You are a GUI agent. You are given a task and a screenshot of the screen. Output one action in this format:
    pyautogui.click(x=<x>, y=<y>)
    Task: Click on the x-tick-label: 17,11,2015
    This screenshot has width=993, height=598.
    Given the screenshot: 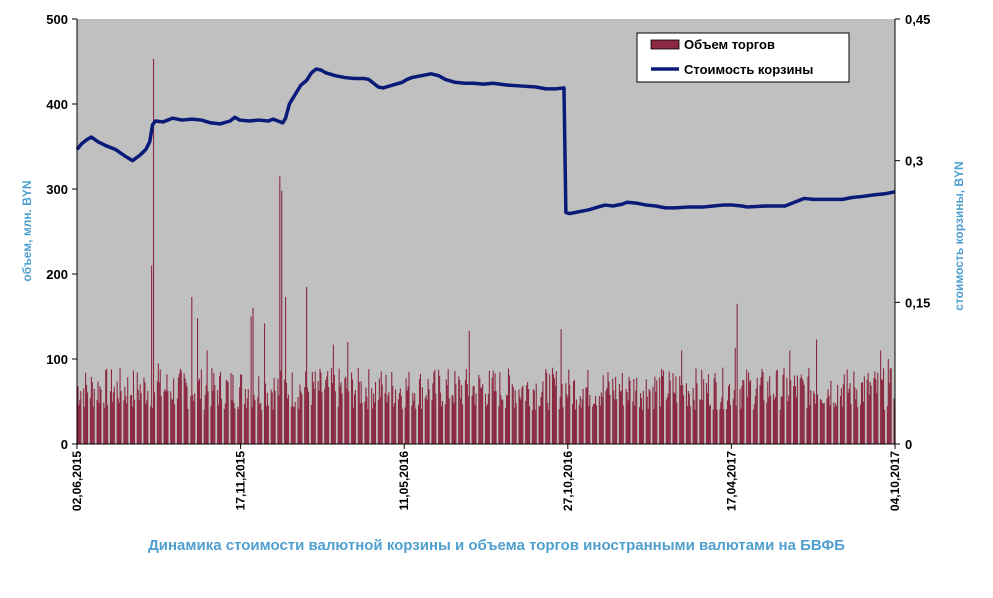 What is the action you would take?
    pyautogui.click(x=241, y=481)
    